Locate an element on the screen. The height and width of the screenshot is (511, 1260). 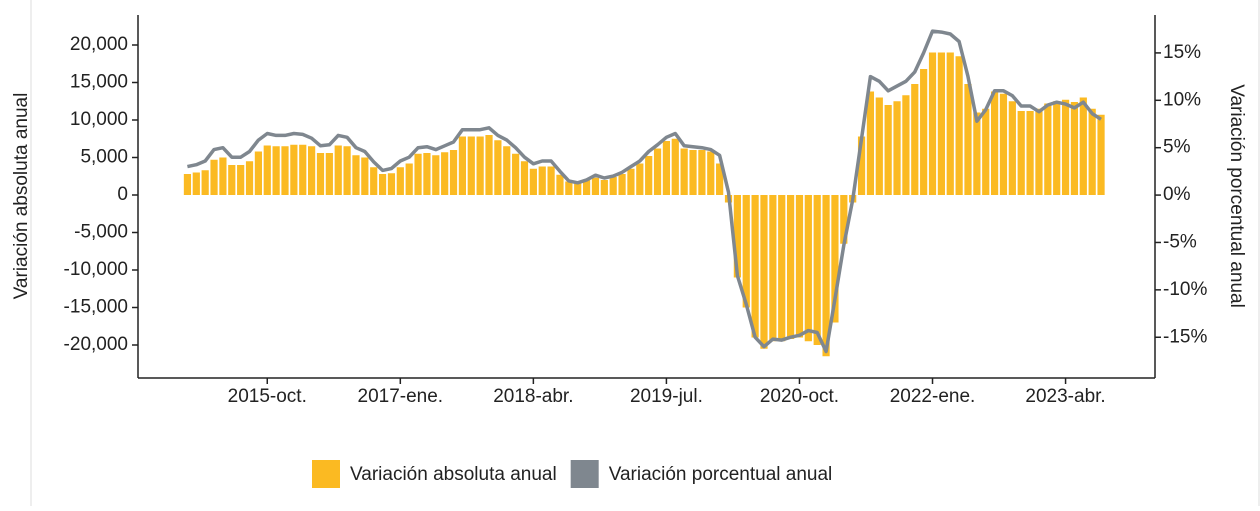
y-tick-label: 5,000 is located at coordinates (104, 157).